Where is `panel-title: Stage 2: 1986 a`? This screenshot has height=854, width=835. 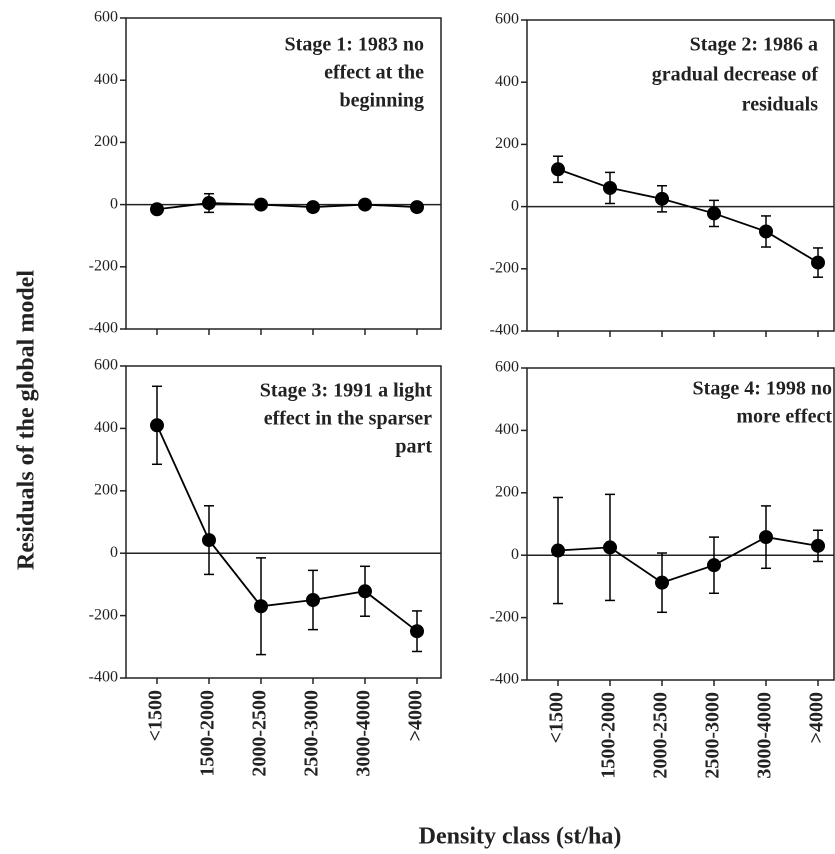 panel-title: Stage 2: 1986 a is located at coordinates (754, 45).